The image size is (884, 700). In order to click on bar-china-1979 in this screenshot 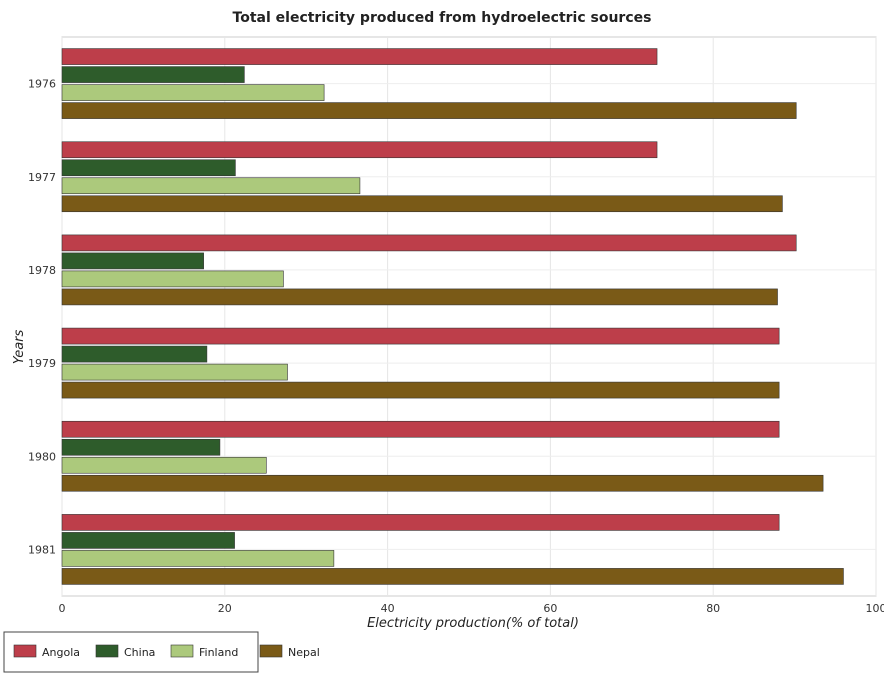, I will do `click(134, 354)`.